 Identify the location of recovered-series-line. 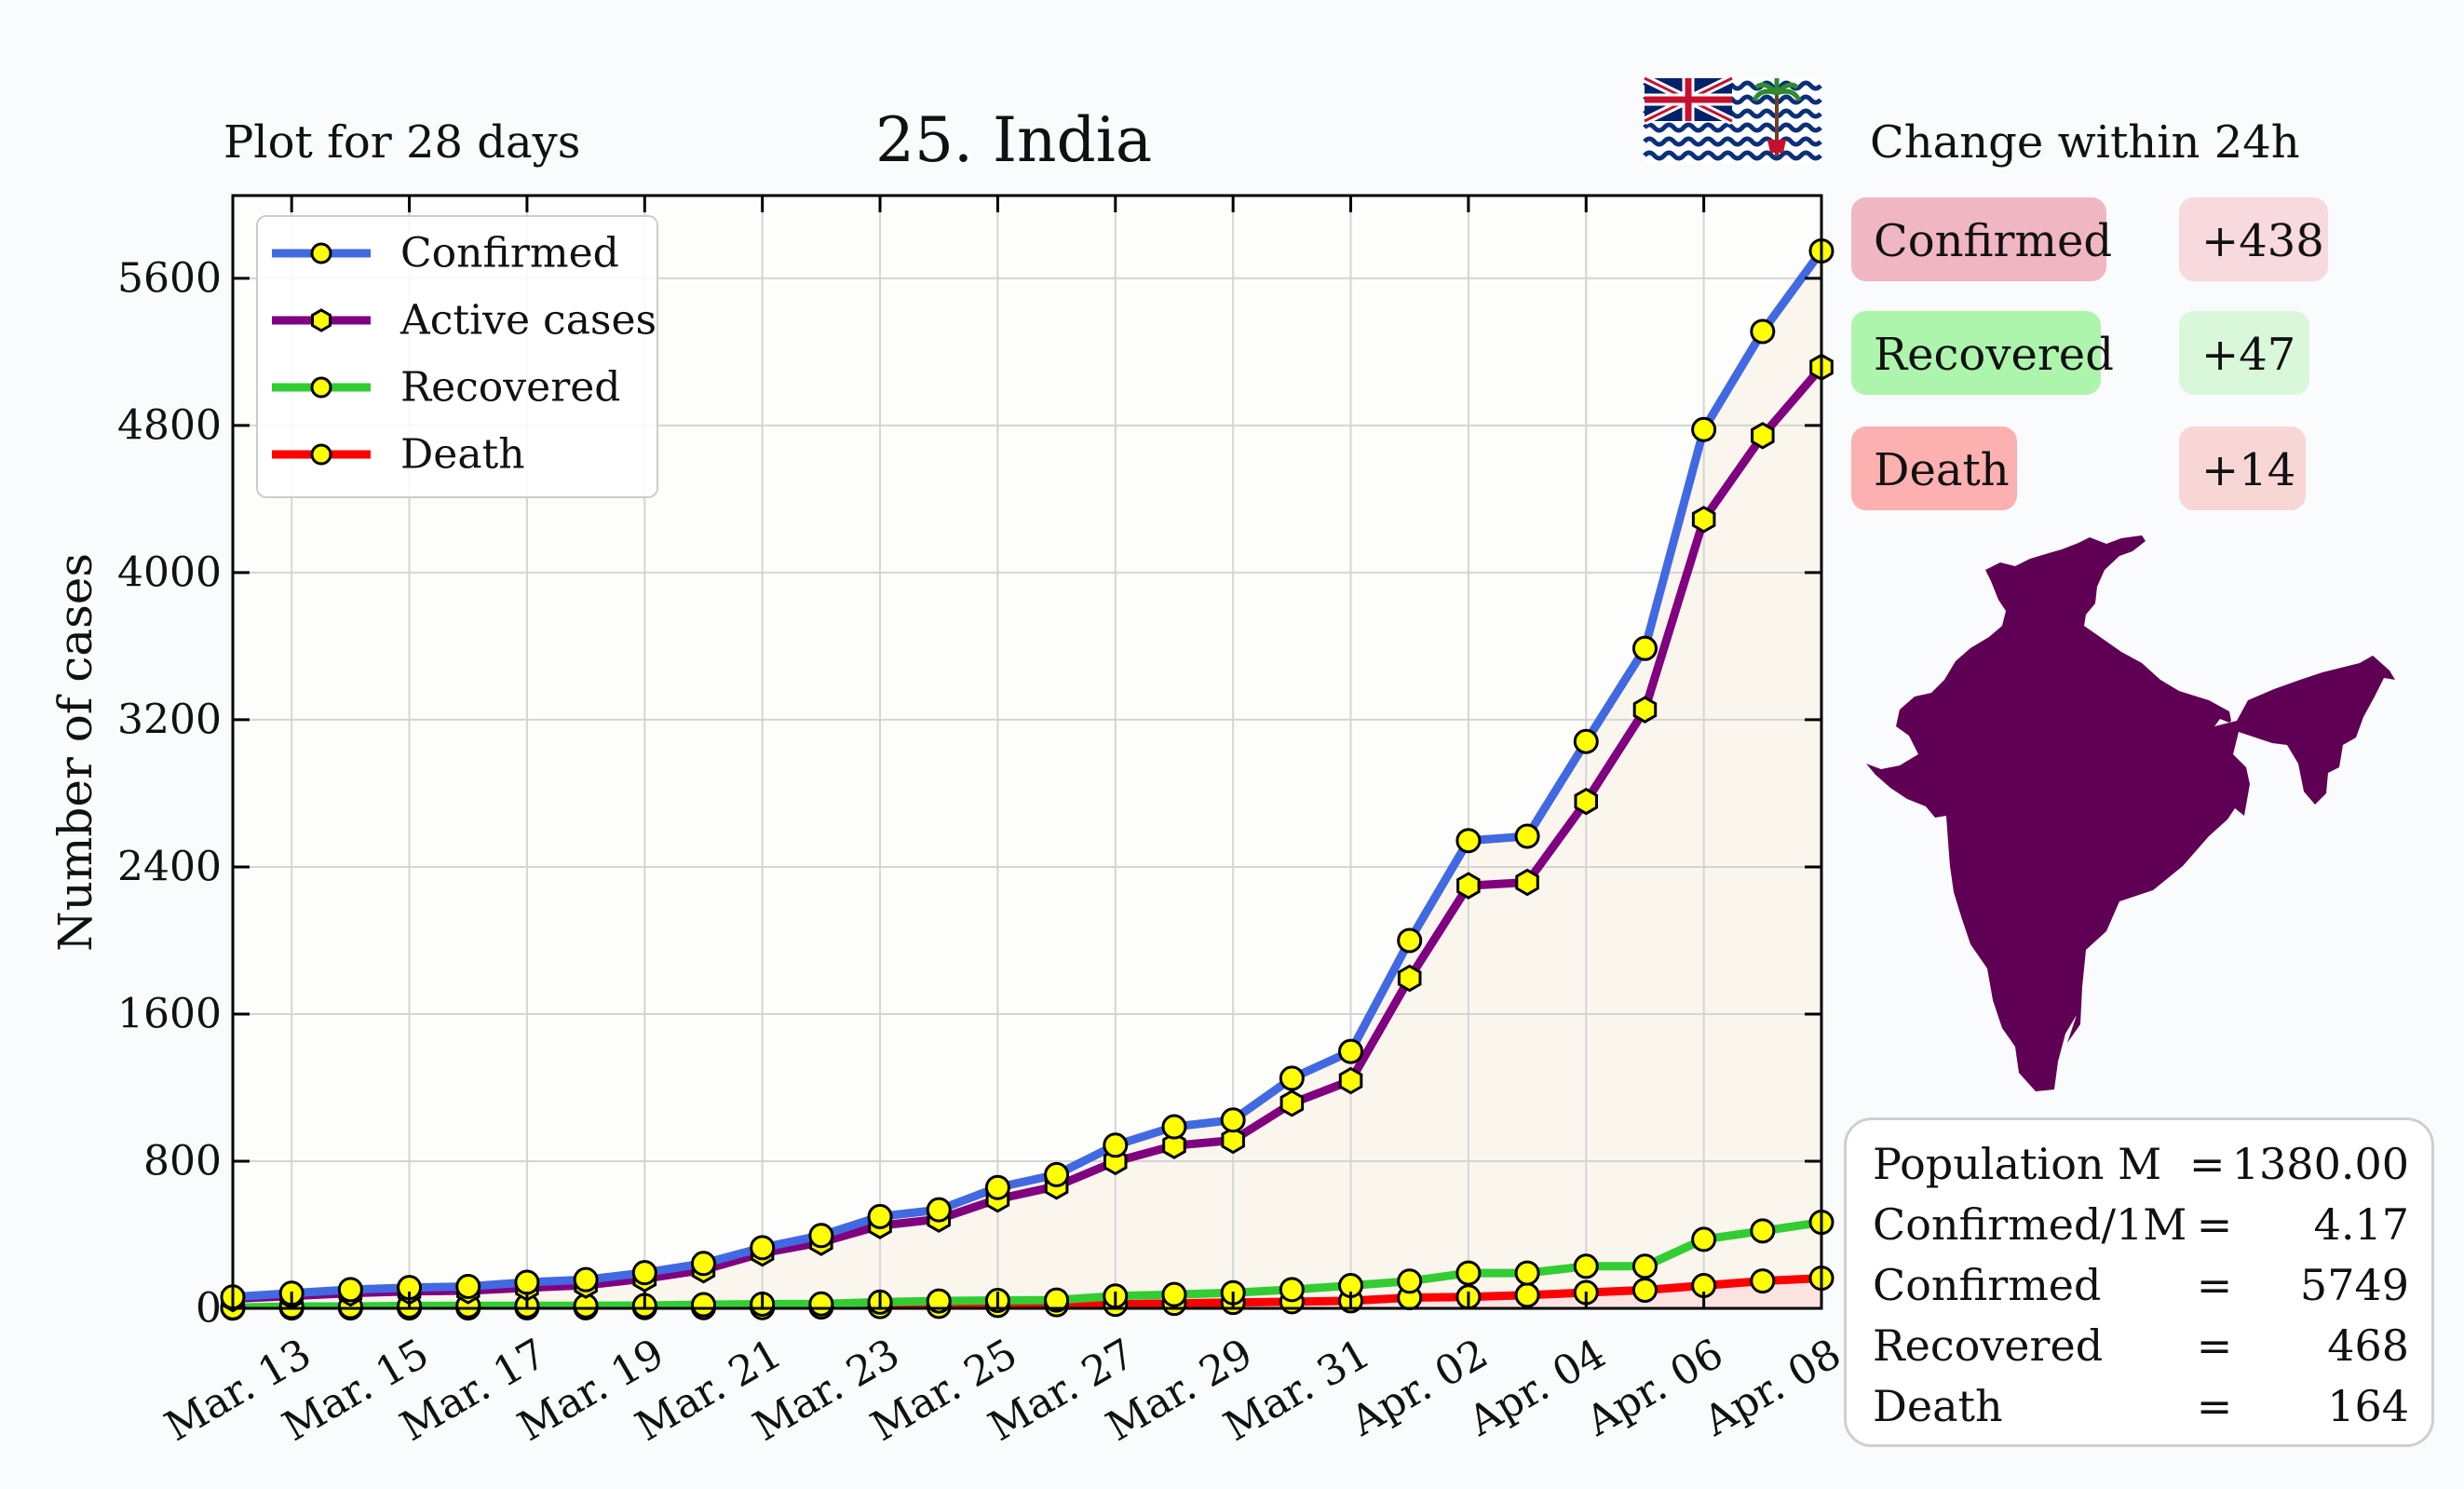
(1027, 1263).